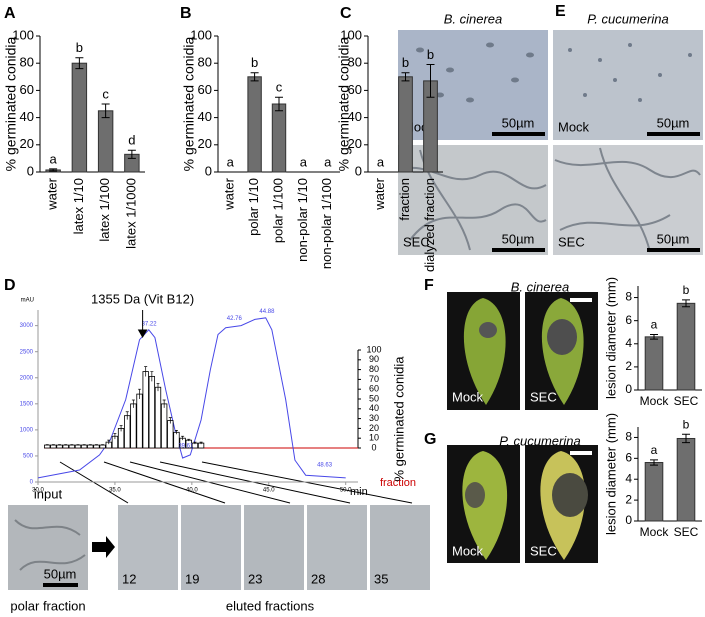 This screenshot has height=617, width=705. I want to click on fraction-label: 35, so click(381, 578).